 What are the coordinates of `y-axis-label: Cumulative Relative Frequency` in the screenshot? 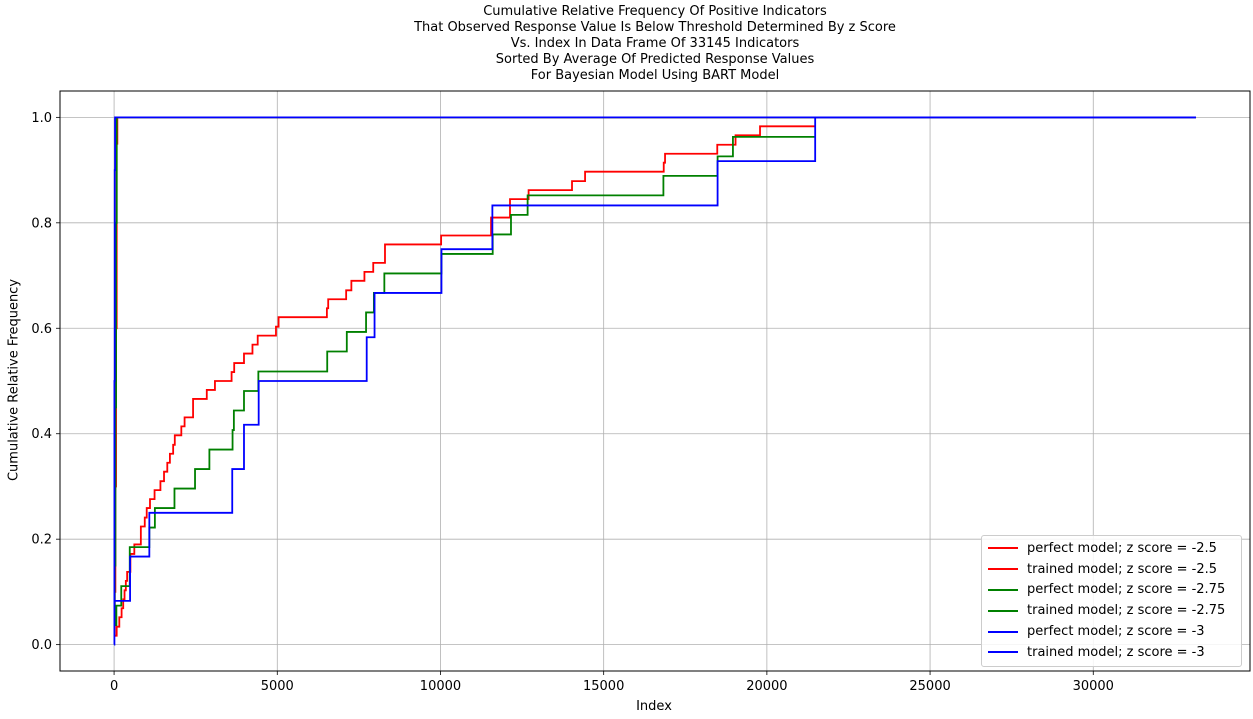 It's located at (14, 380).